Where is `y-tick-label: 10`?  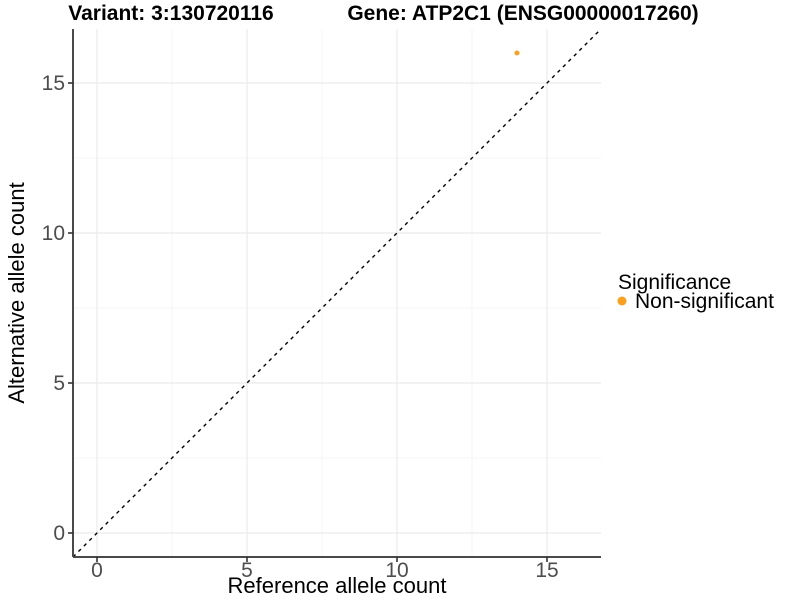 y-tick-label: 10 is located at coordinates (53, 233).